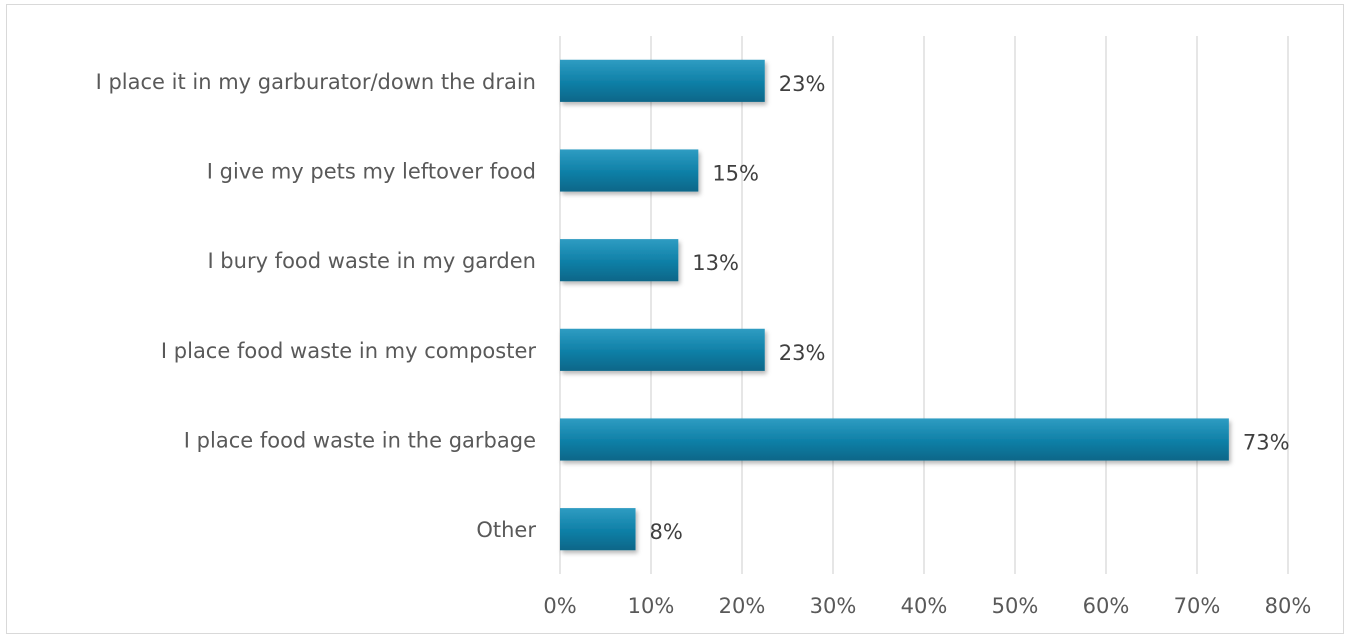 The height and width of the screenshot is (634, 1346). Describe the element at coordinates (506, 530) in the screenshot. I see `category-label: Other` at that location.